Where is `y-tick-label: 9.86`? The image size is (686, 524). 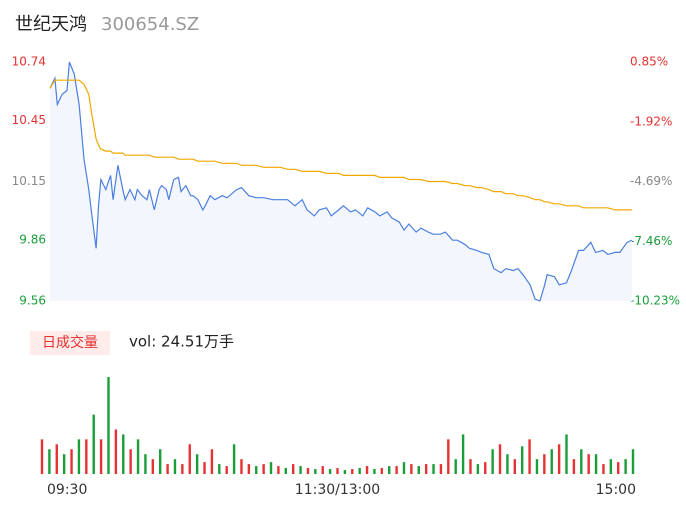
y-tick-label: 9.86 is located at coordinates (32, 240).